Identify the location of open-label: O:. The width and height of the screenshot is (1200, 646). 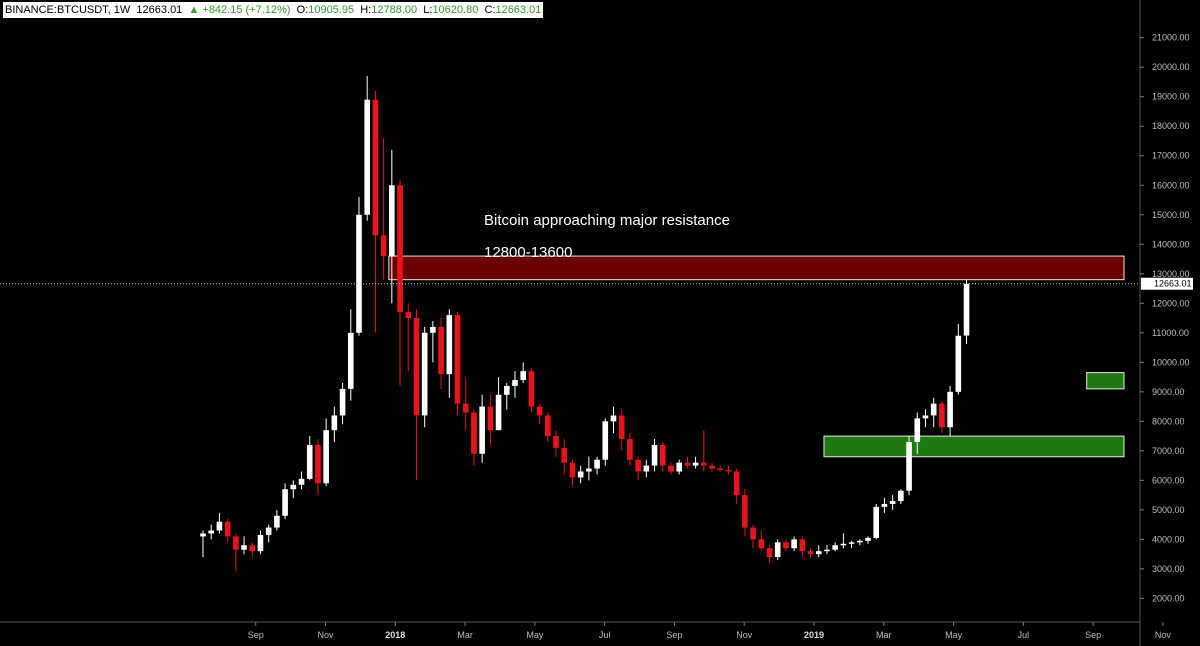
(302, 10).